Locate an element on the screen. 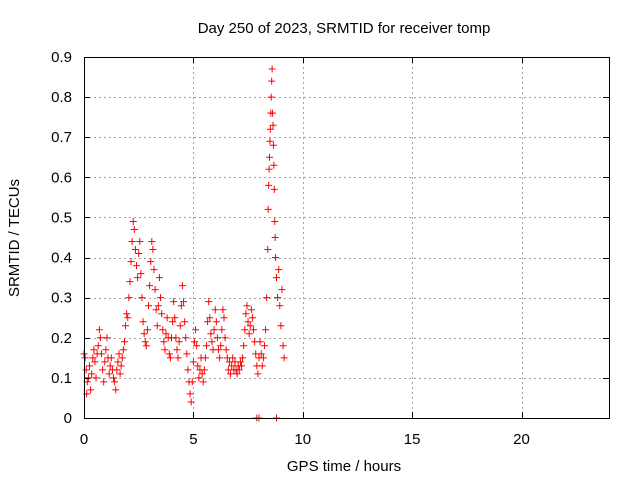 Image resolution: width=640 pixels, height=480 pixels. y-tick-label: 0.4 is located at coordinates (61, 258).